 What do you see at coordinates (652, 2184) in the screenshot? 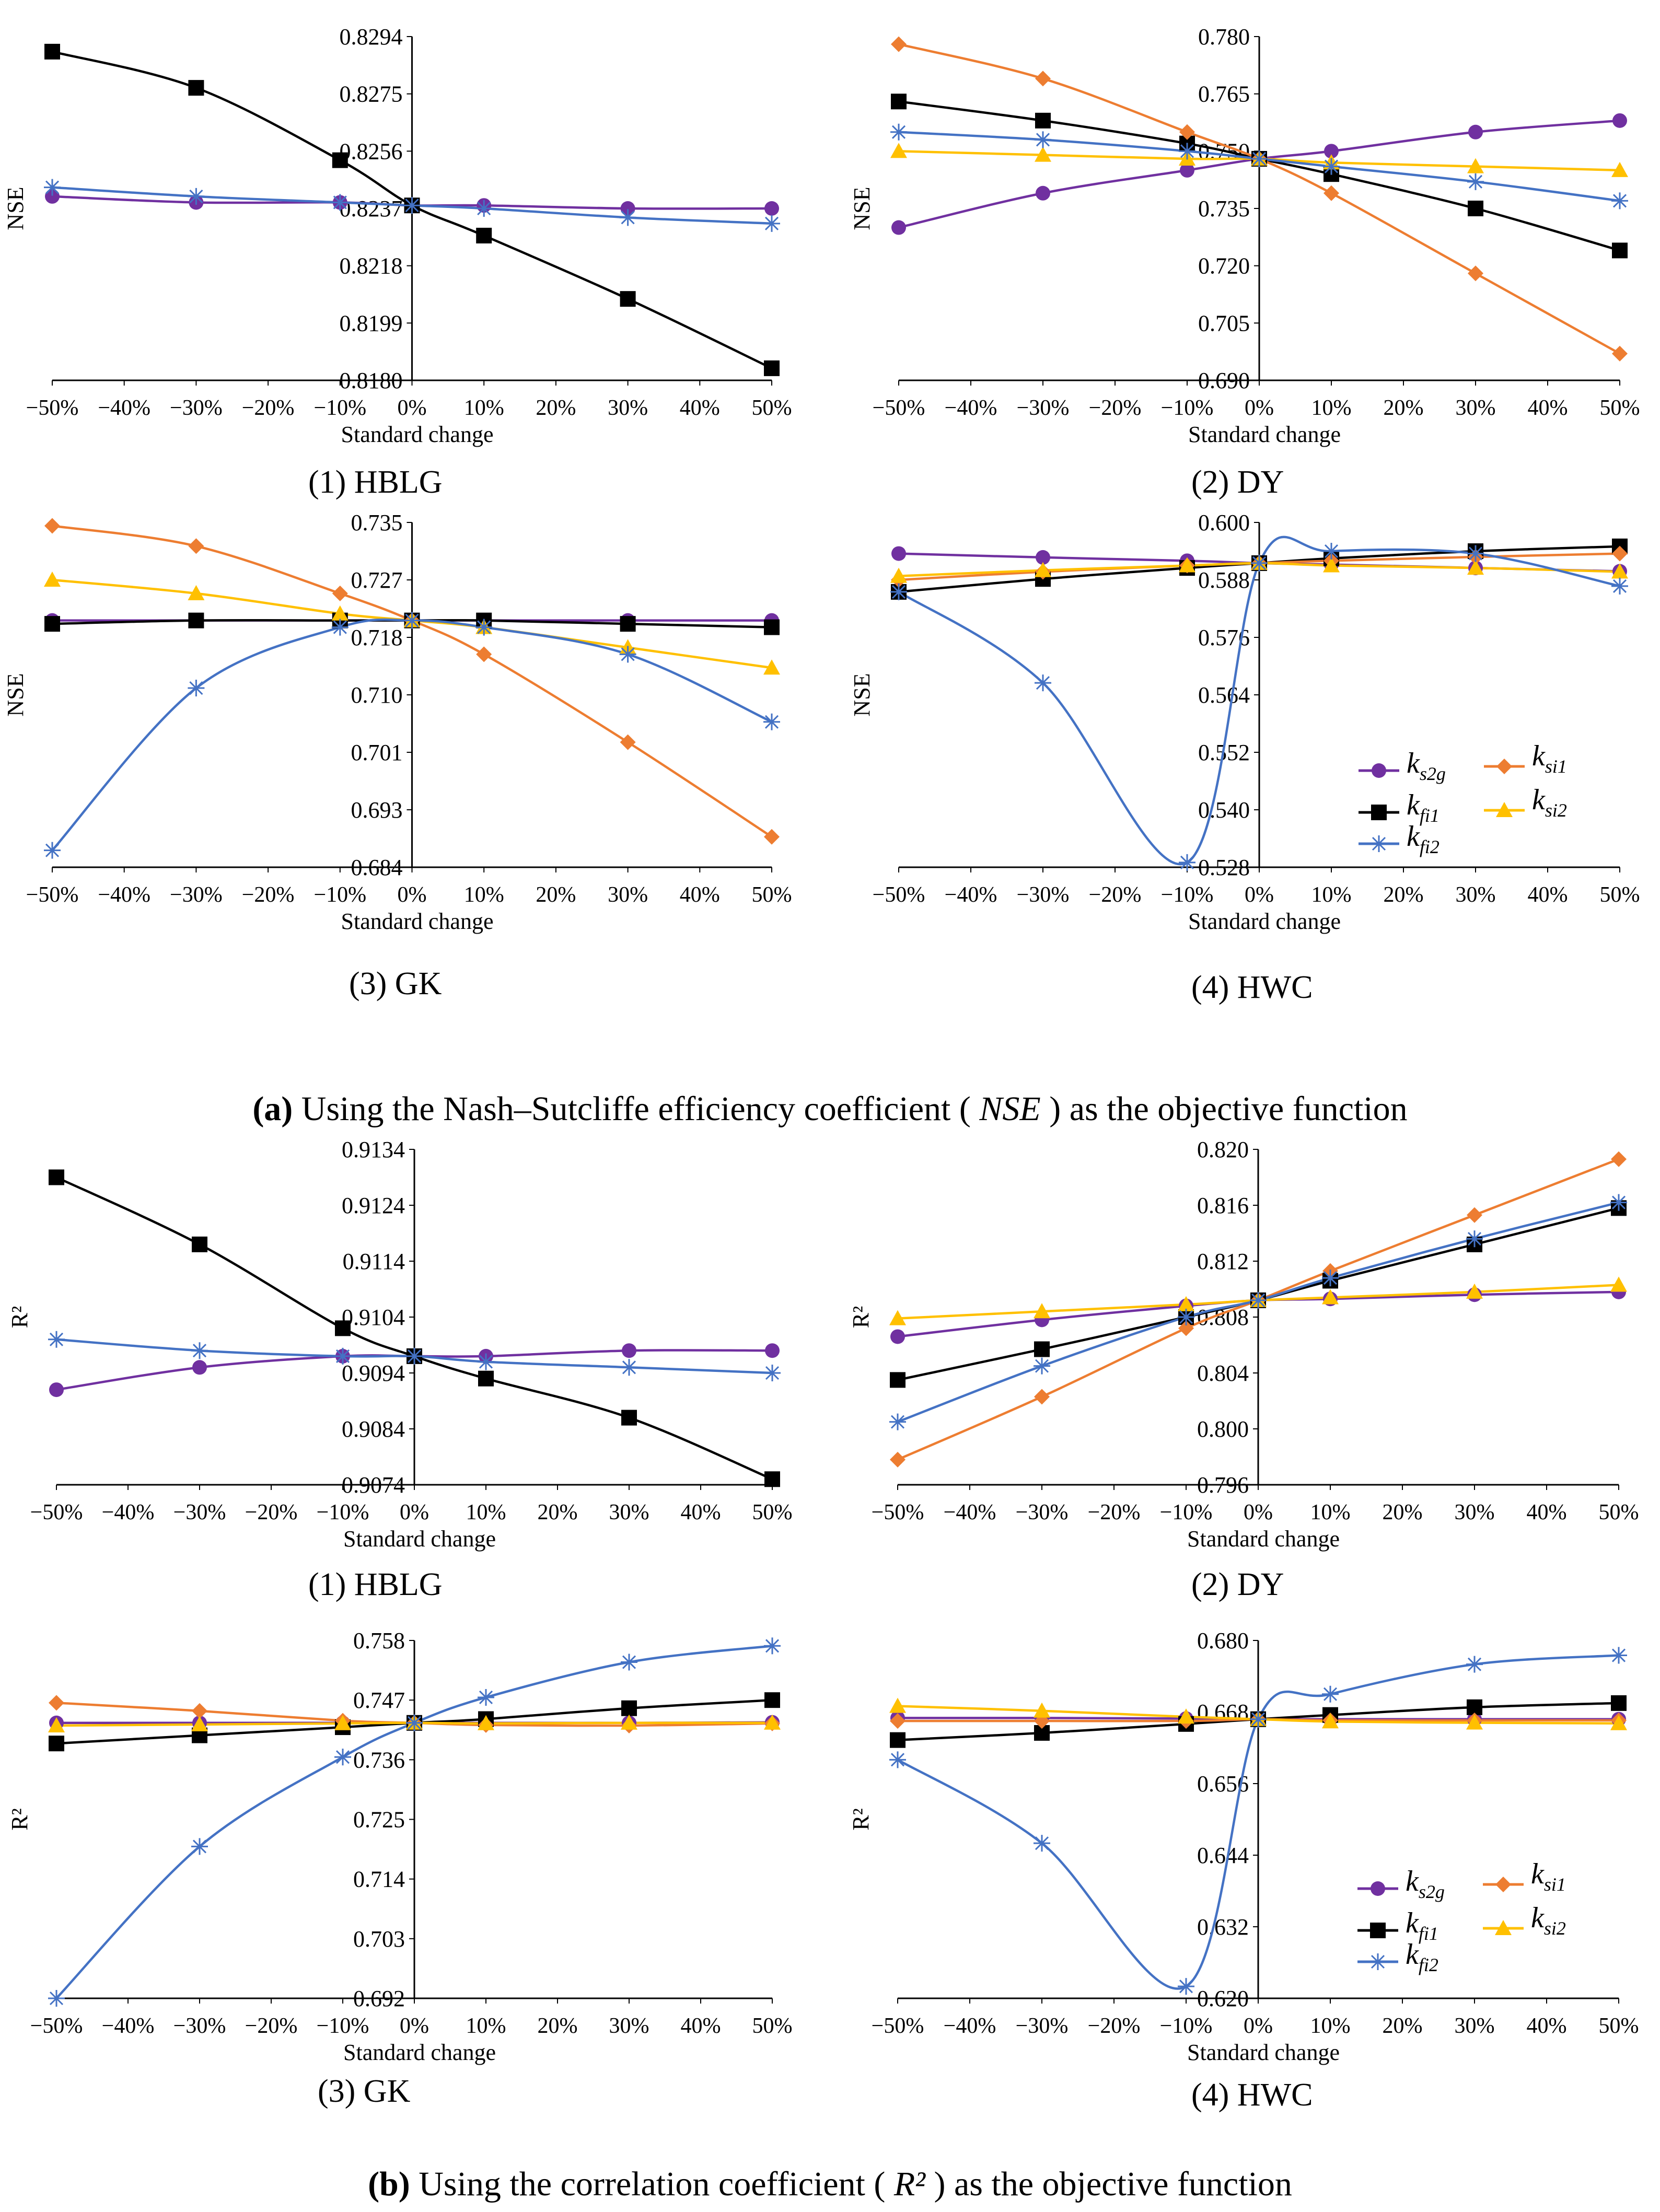
I see `section-b-text-before: Using the correlation coefficient (` at bounding box center [652, 2184].